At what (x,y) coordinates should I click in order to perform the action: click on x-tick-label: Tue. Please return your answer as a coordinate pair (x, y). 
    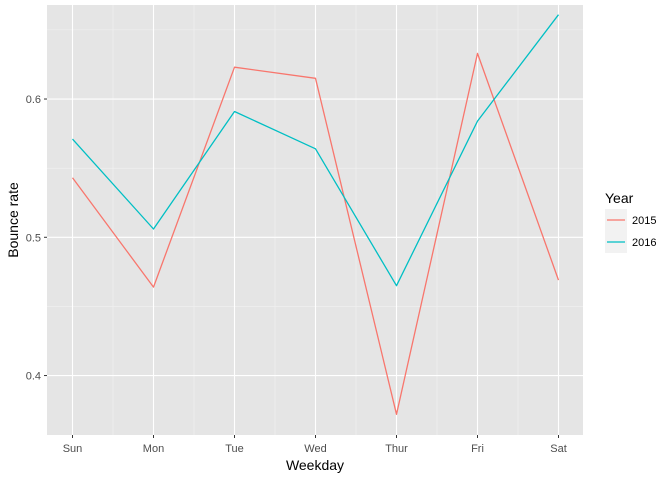
    Looking at the image, I should click on (234, 449).